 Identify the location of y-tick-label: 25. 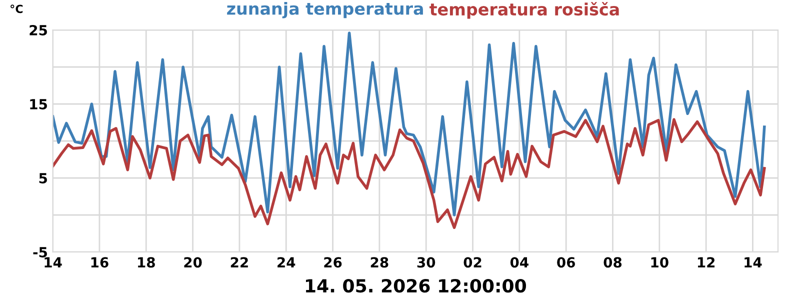
(38, 30).